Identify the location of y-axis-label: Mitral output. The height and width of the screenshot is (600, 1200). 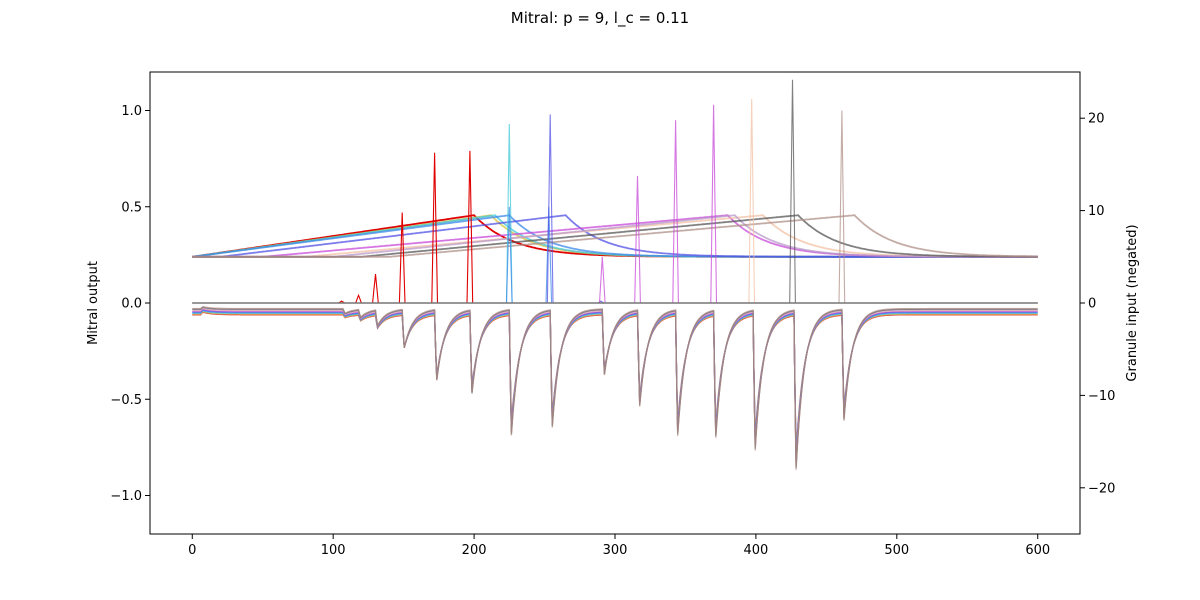
(93, 303).